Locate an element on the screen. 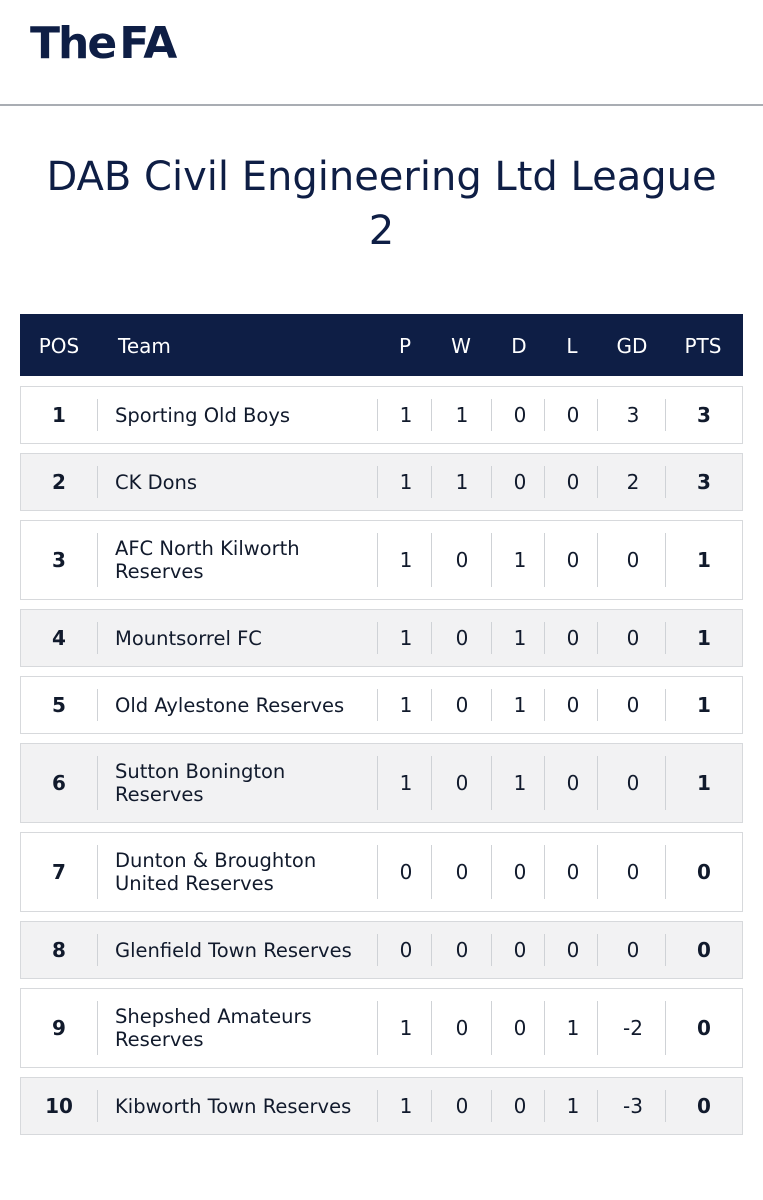 The height and width of the screenshot is (1200, 763). site-header: TheFA is located at coordinates (381, 53).